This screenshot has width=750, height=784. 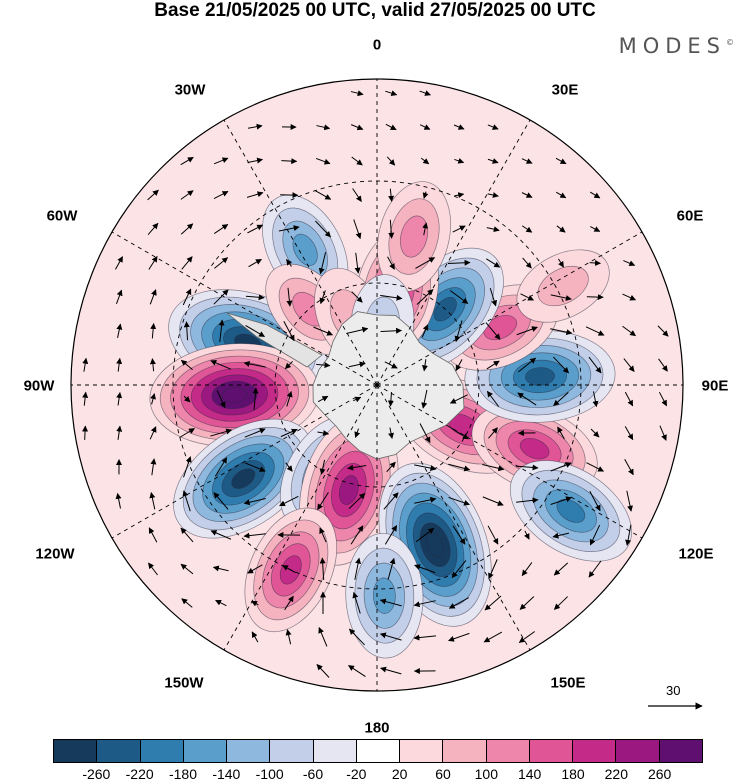 I want to click on colorbar-tick-label: 60, so click(x=443, y=774).